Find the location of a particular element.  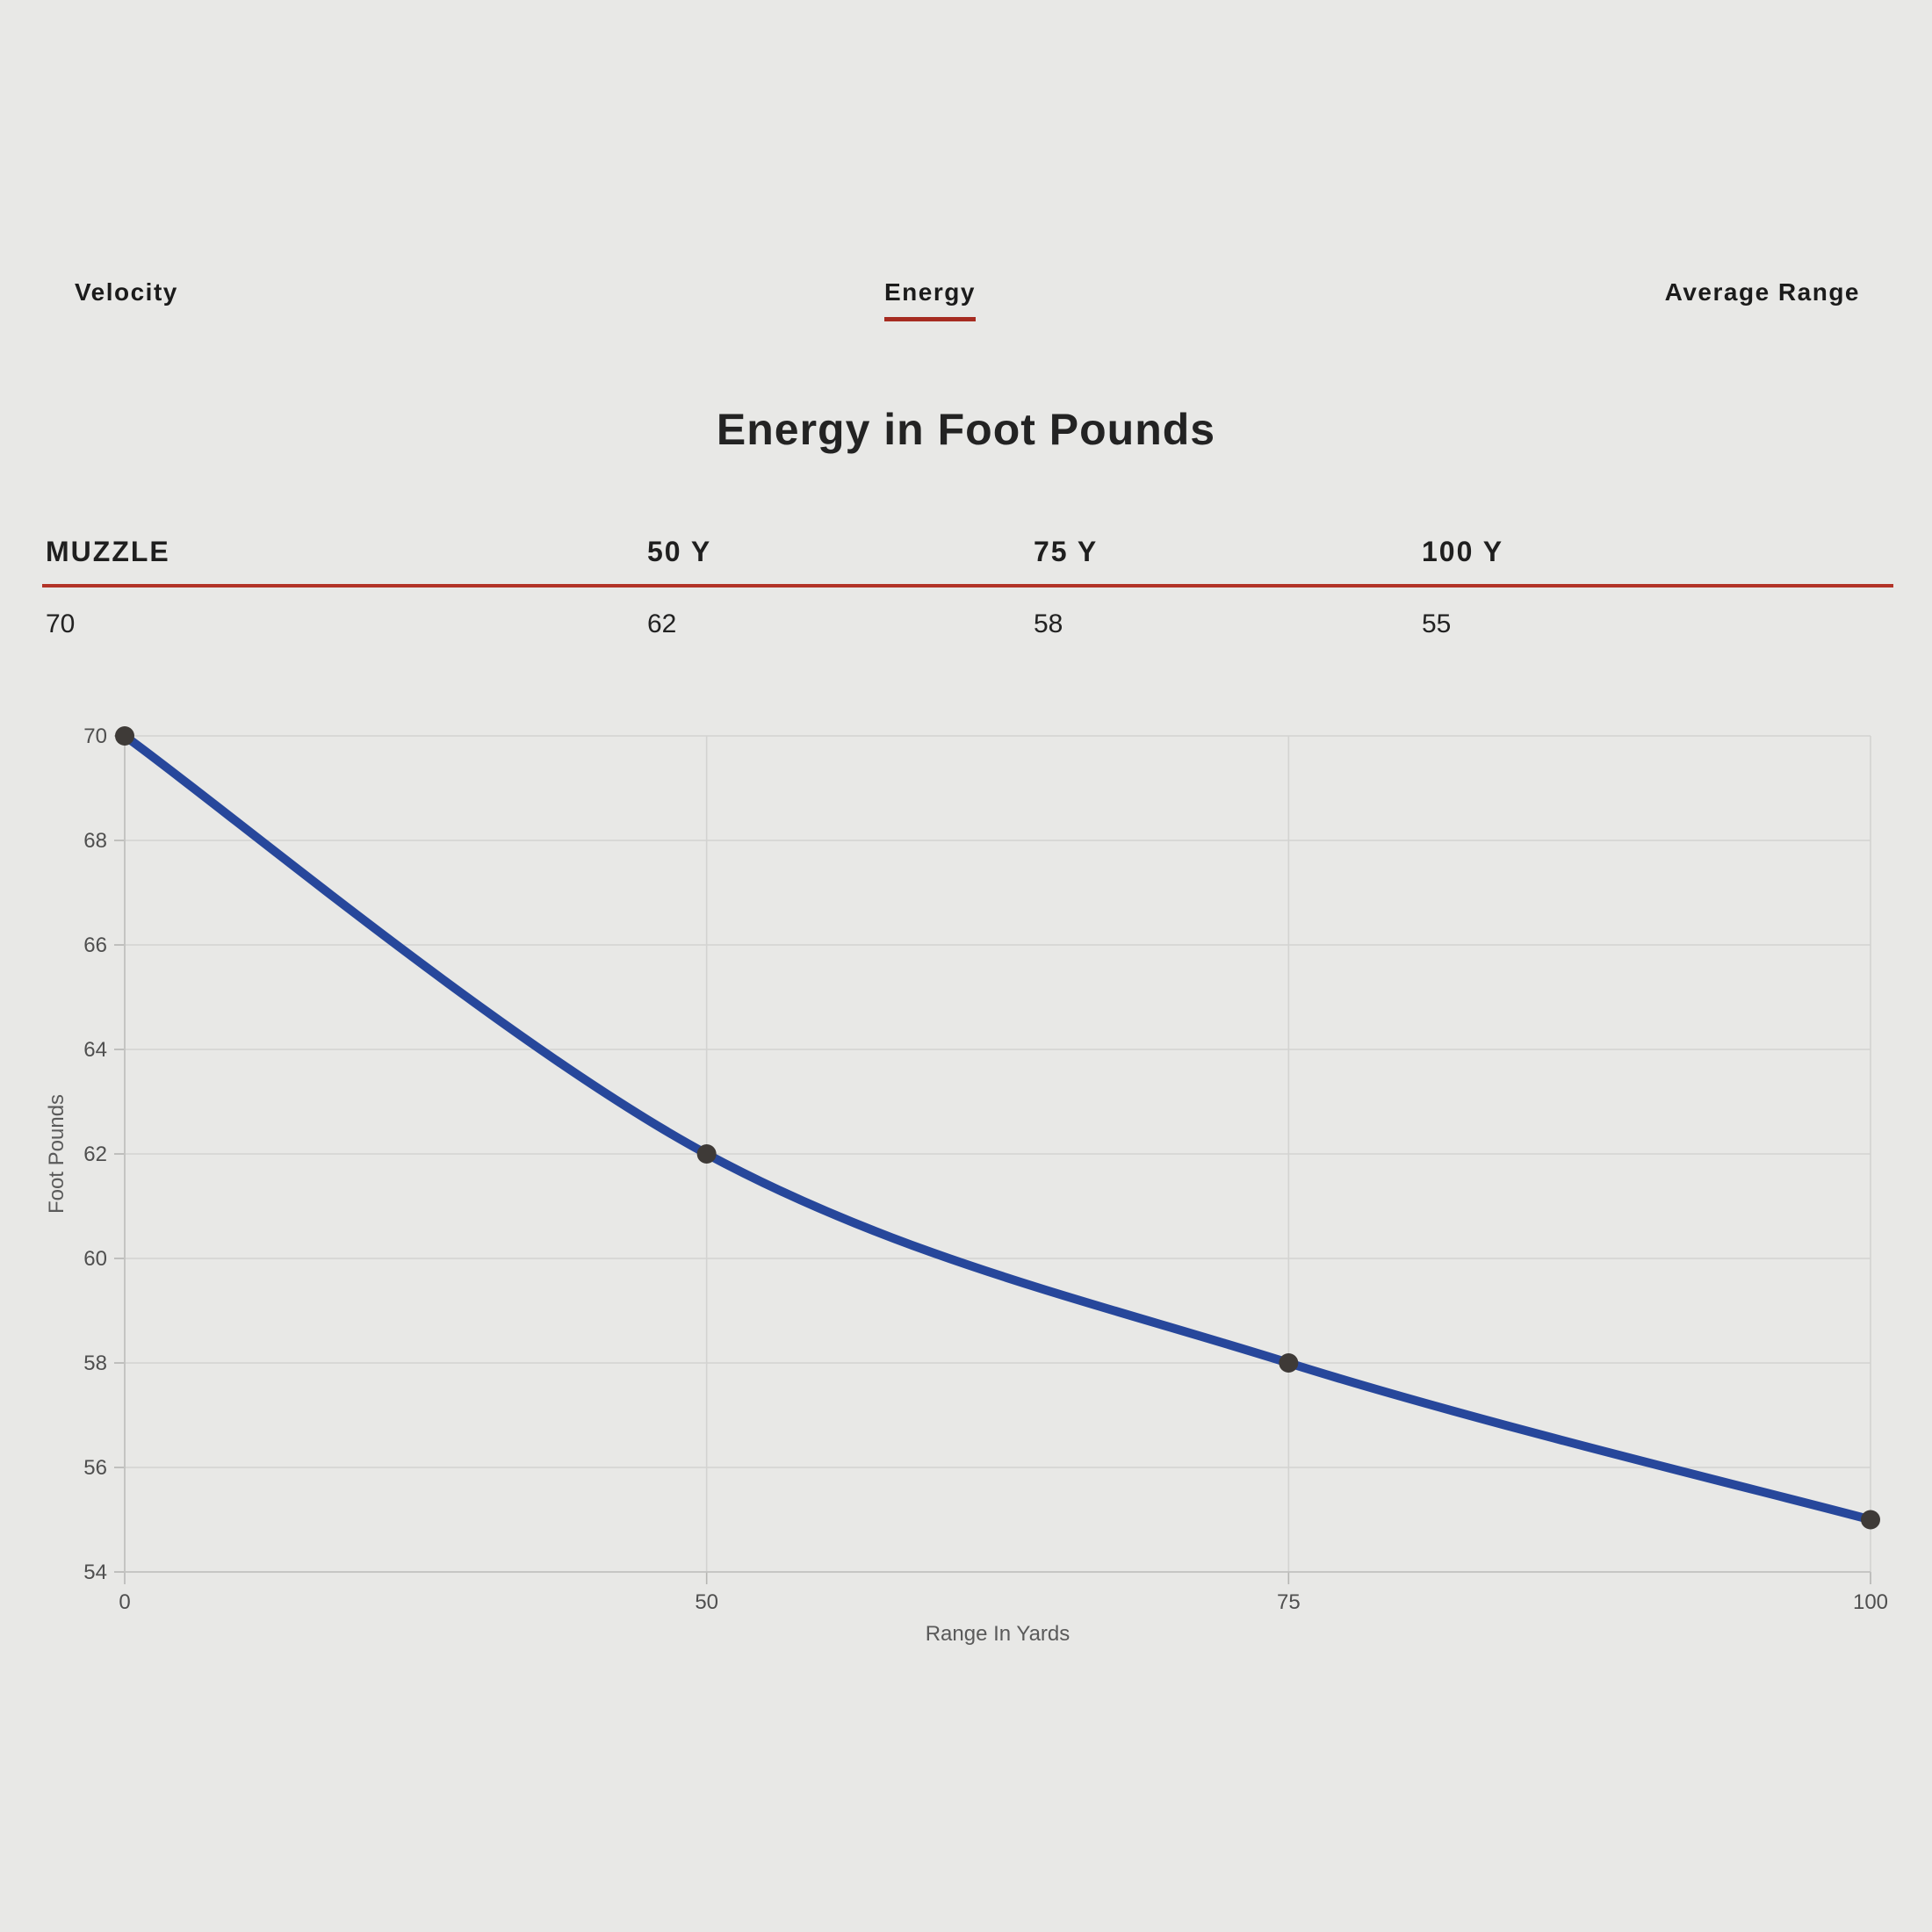

svg-text: 68 is located at coordinates (95, 841).